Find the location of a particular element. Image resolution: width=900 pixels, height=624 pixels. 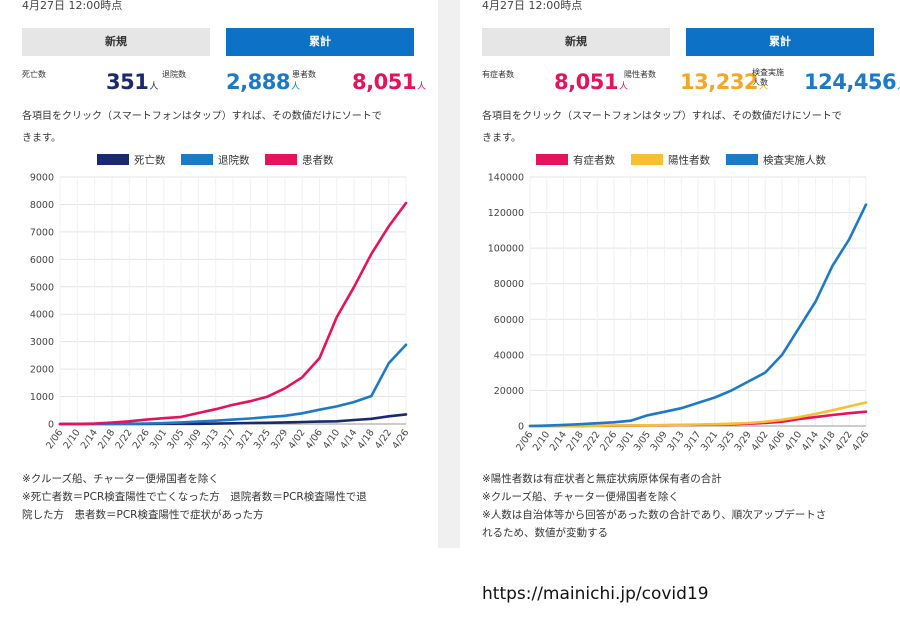

y-tick-label: 8000 is located at coordinates (42, 205).